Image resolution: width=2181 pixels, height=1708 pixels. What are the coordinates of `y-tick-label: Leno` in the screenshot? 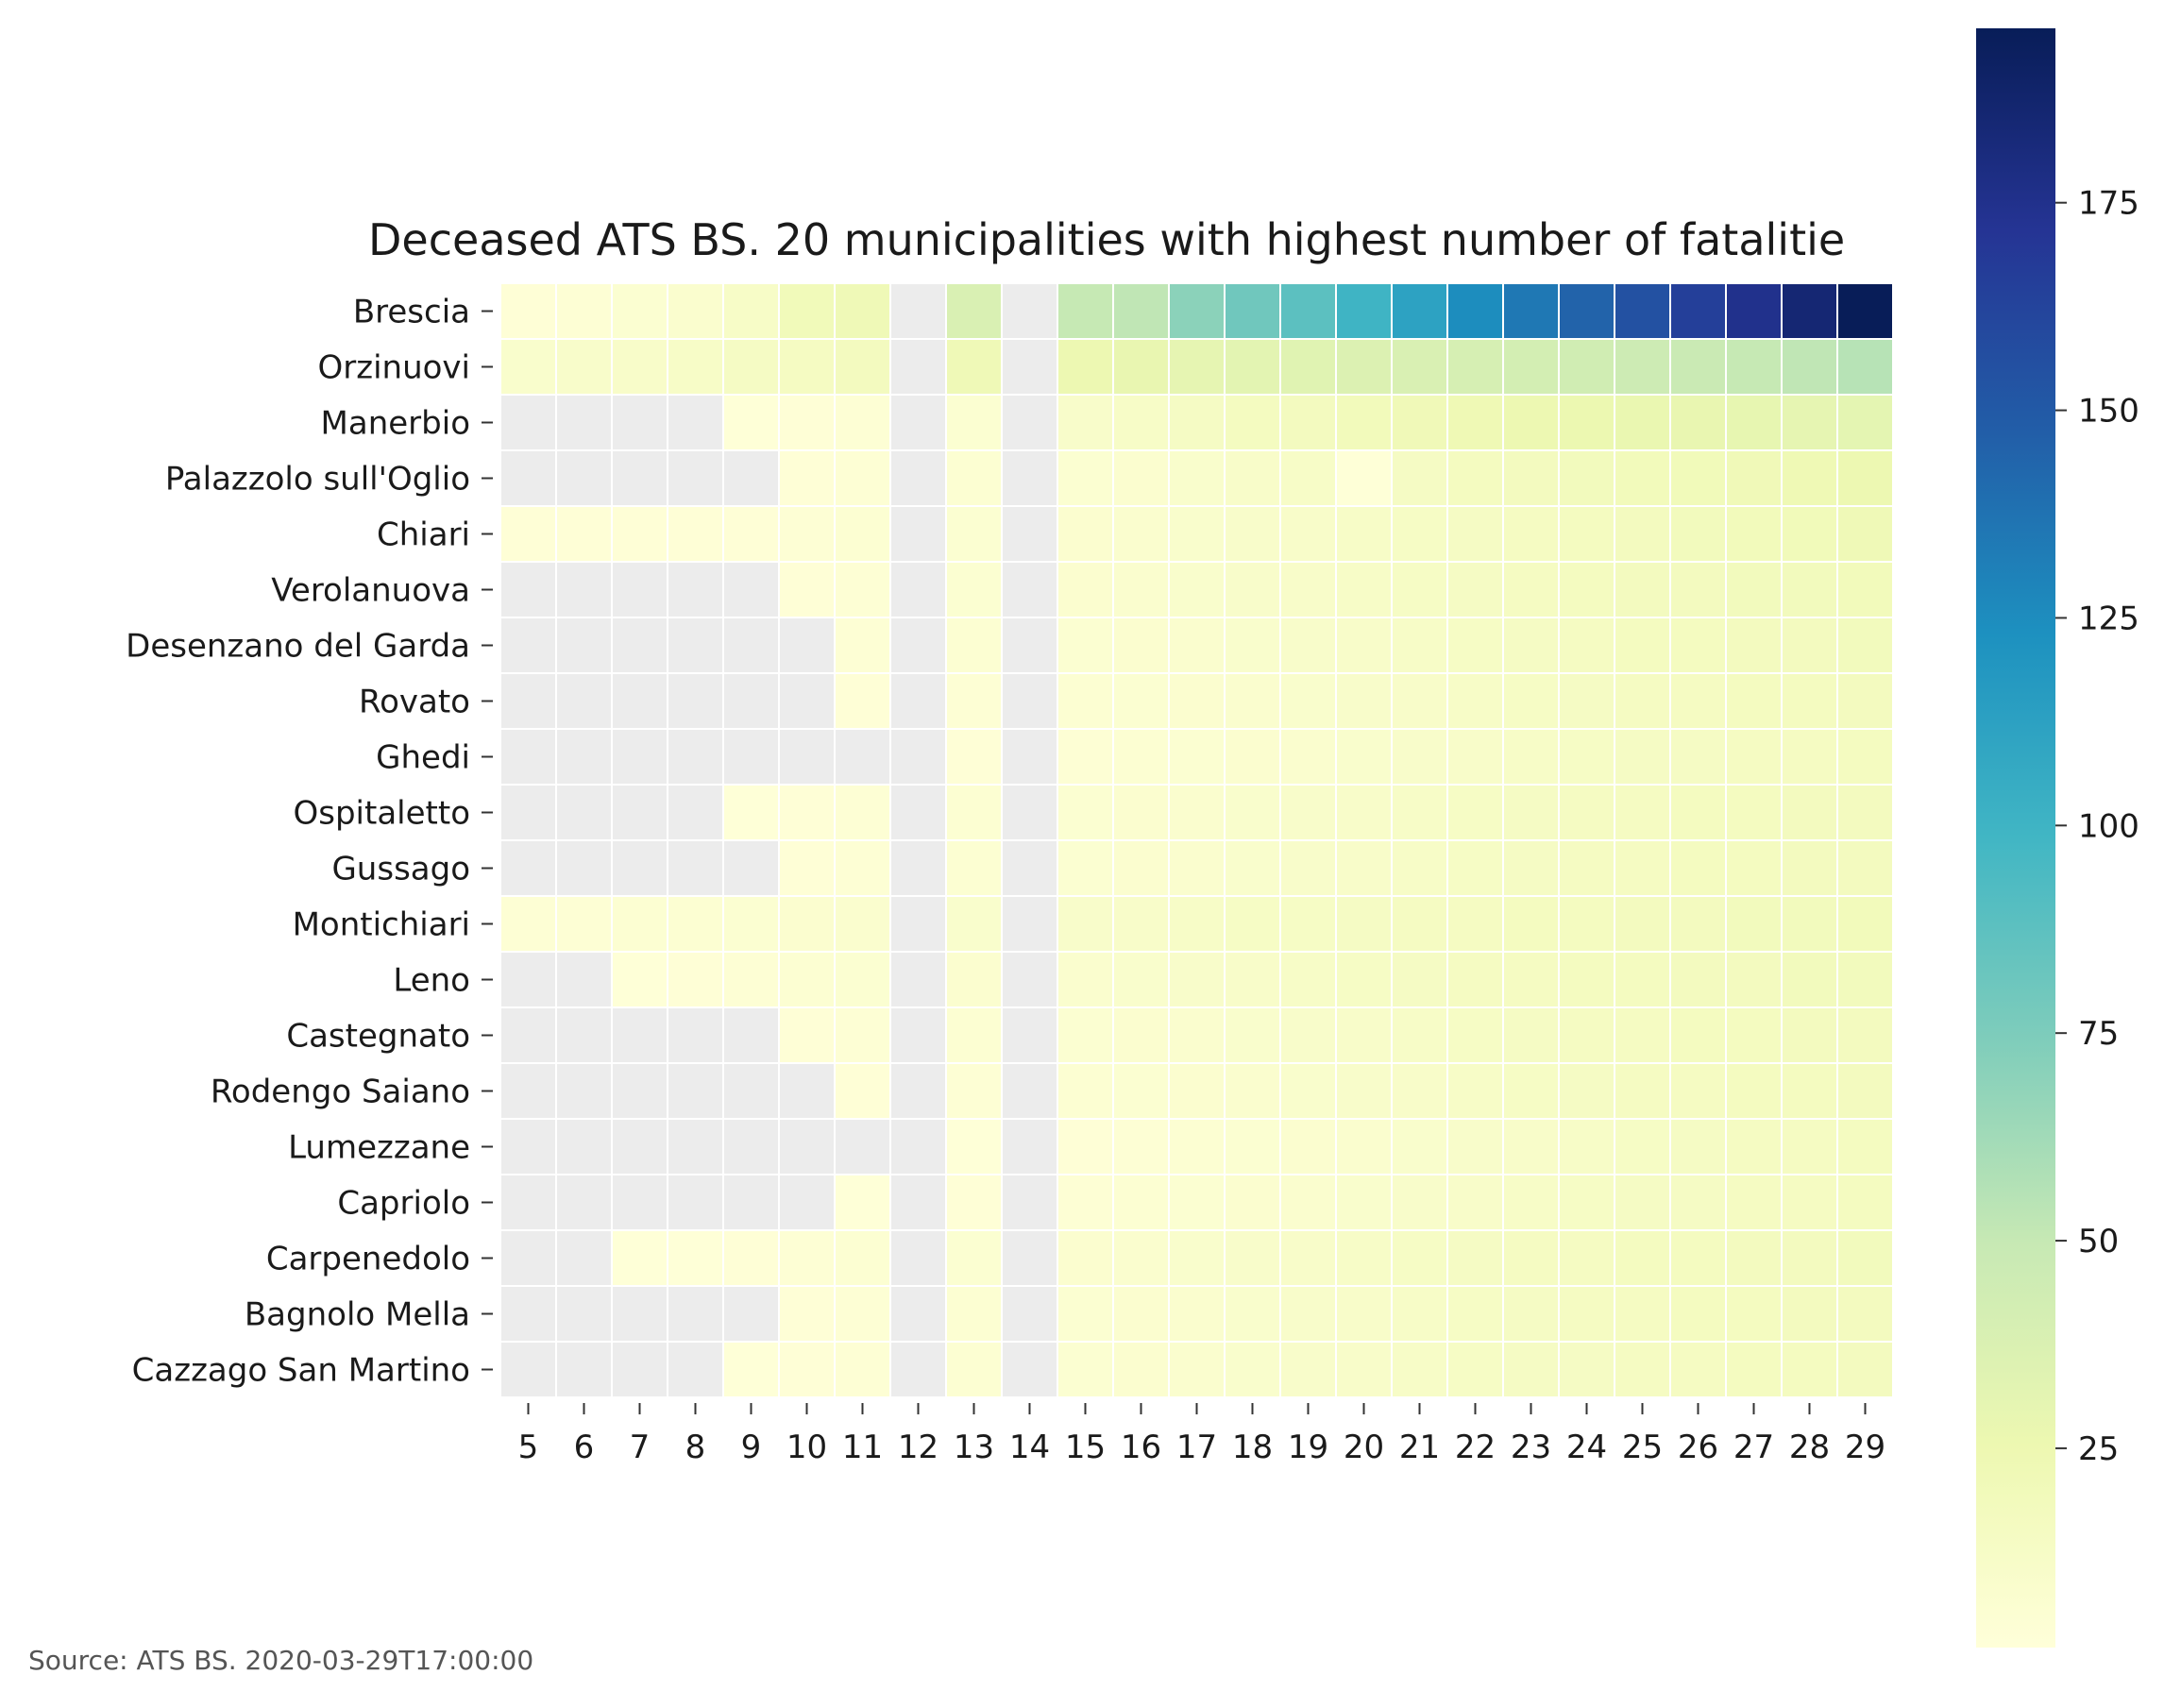 It's located at (432, 981).